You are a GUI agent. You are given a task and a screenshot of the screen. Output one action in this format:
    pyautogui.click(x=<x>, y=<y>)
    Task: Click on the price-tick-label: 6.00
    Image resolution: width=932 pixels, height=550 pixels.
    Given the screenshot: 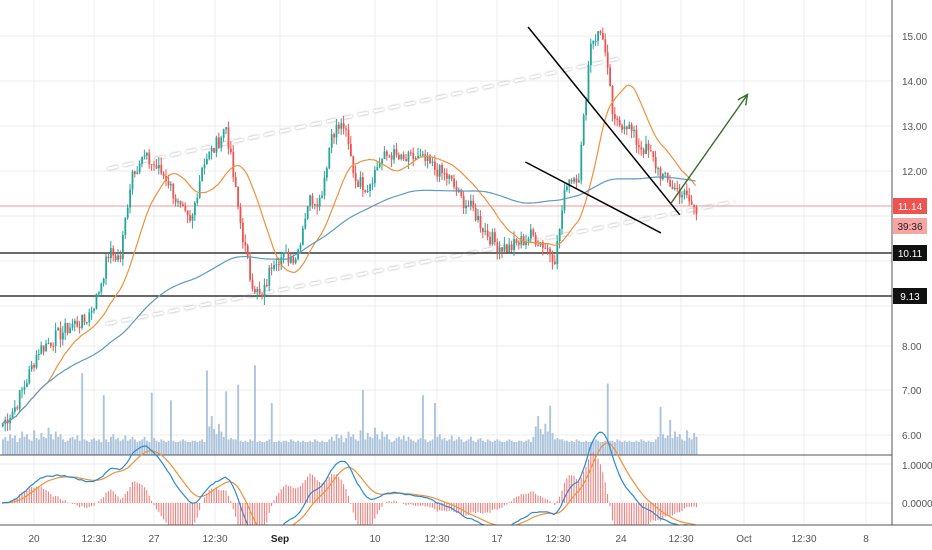 What is the action you would take?
    pyautogui.click(x=912, y=436)
    